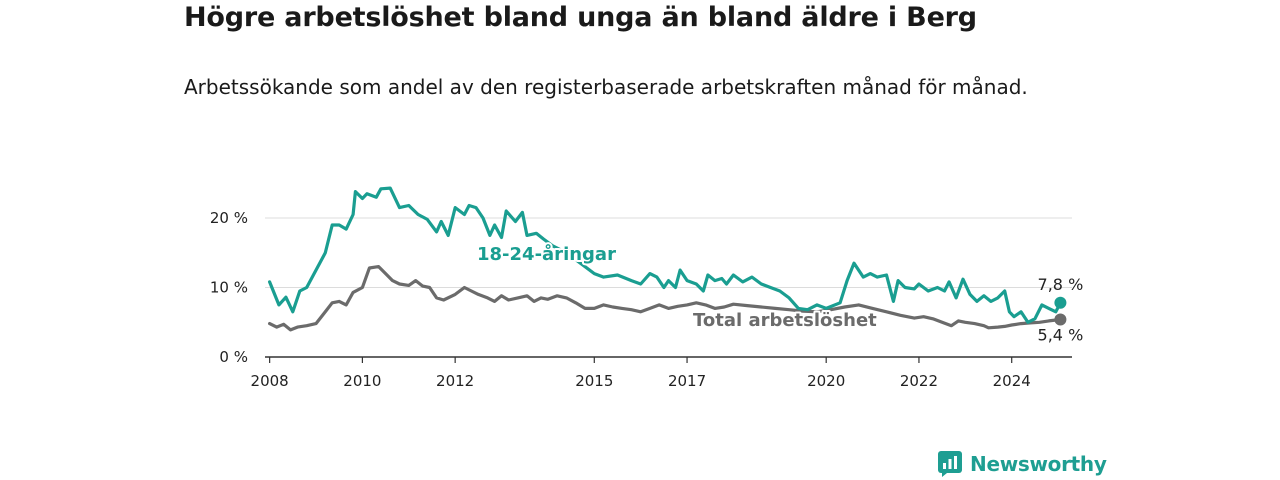 The image size is (1280, 480). What do you see at coordinates (455, 381) in the screenshot?
I see `x-tick-label: 2012` at bounding box center [455, 381].